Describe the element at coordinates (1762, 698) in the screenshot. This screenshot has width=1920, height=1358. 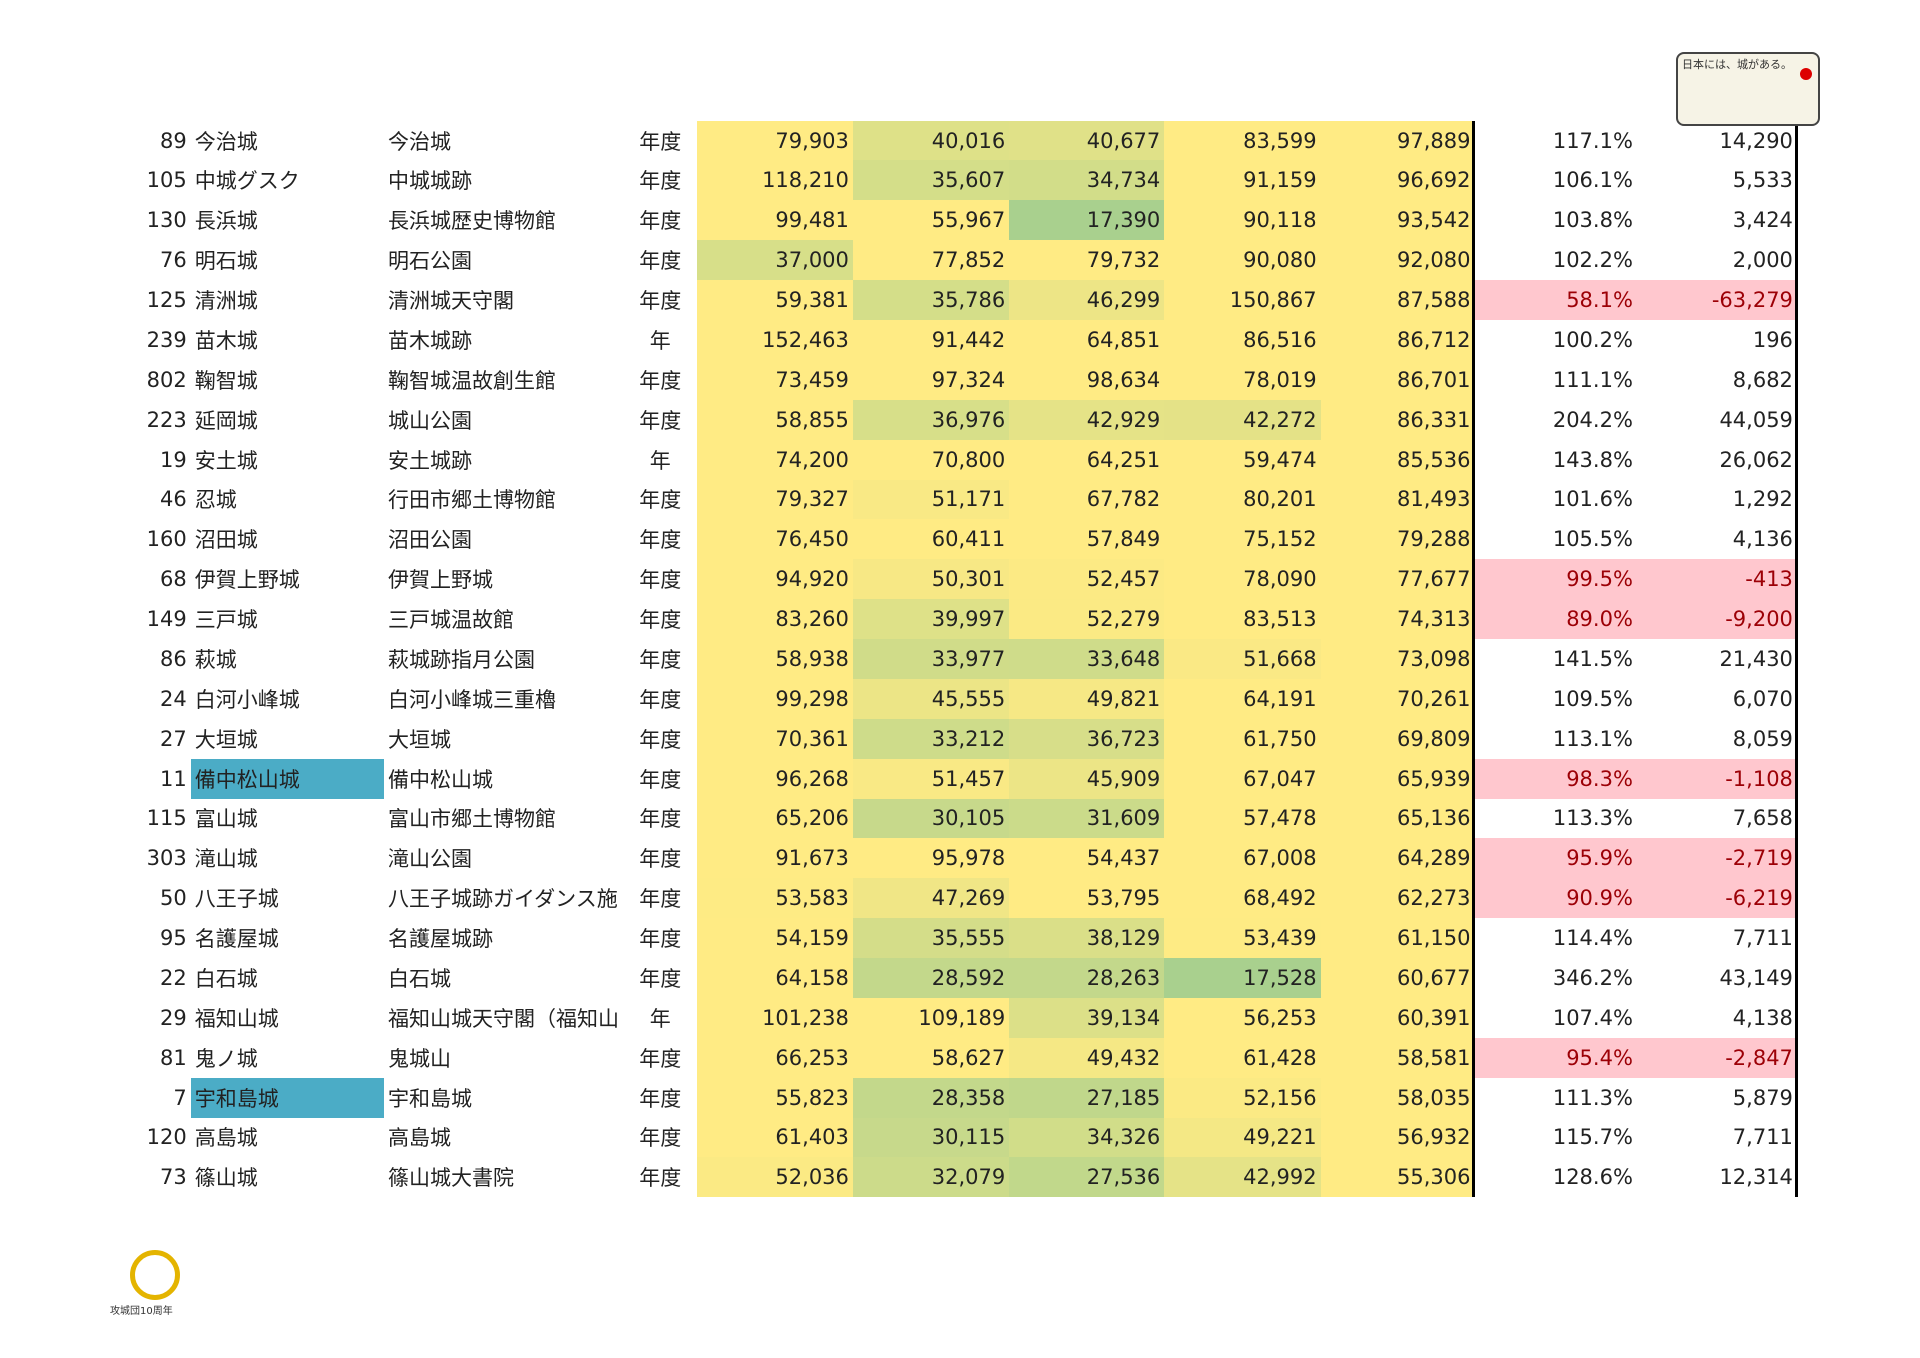
I see `difference: 6,070` at that location.